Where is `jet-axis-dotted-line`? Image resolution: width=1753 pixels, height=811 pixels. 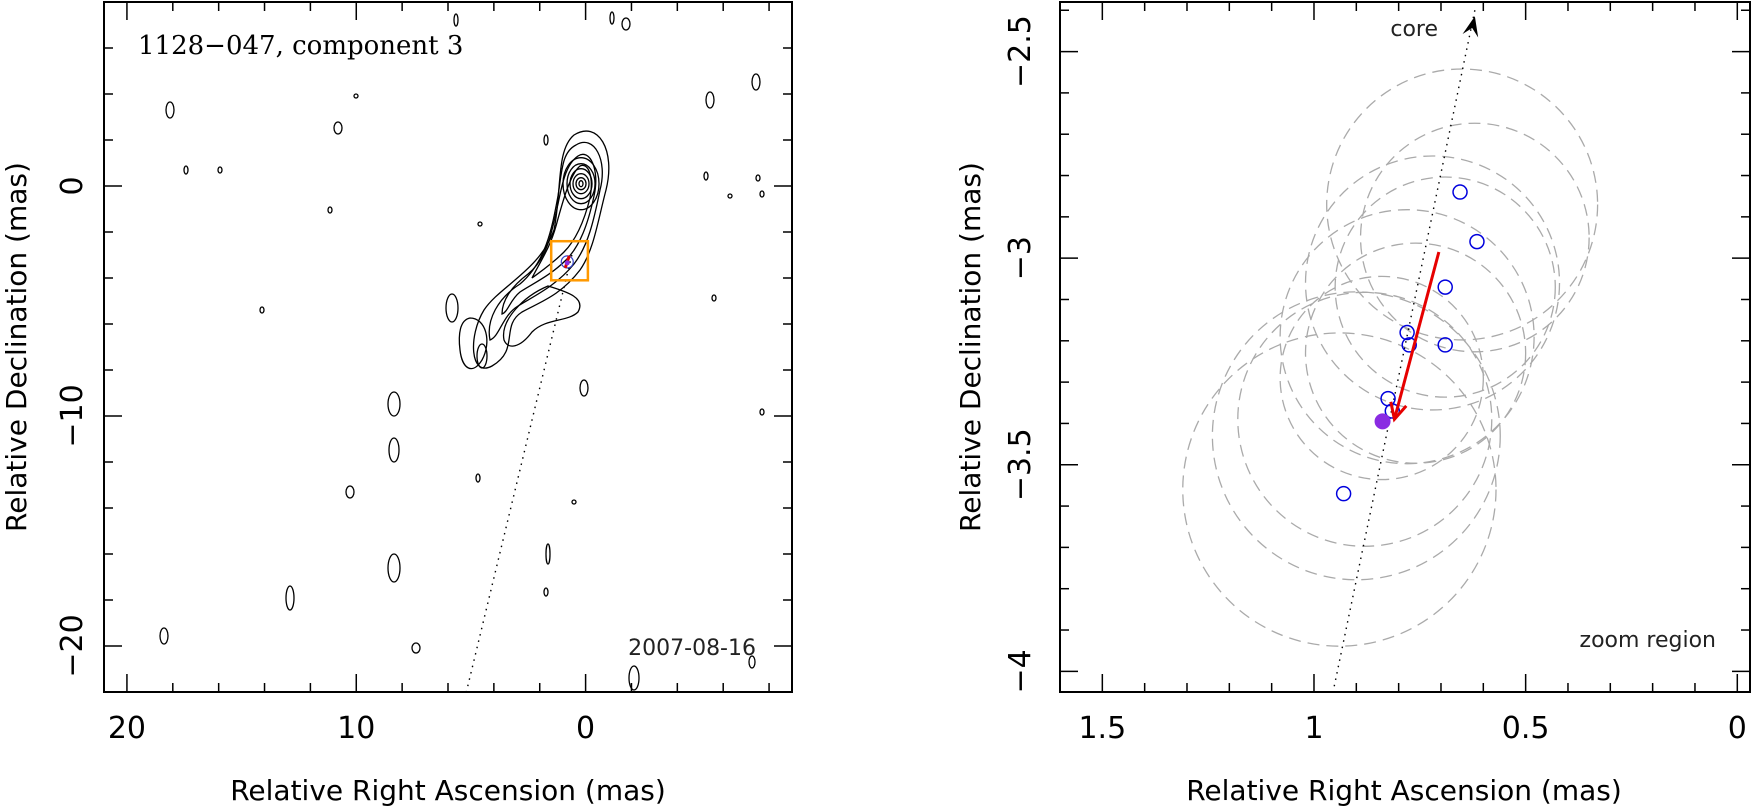
jet-axis-dotted-line is located at coordinates (1404, 351).